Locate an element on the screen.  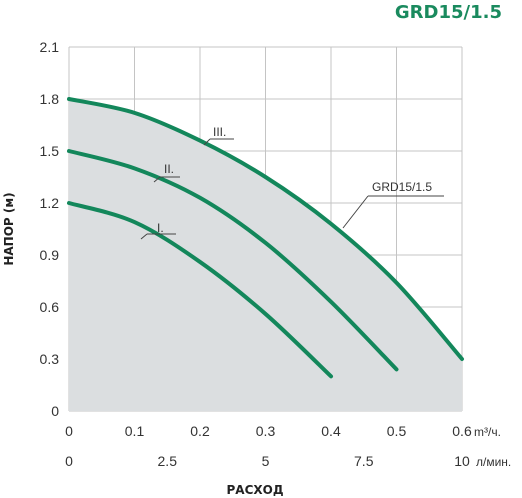
series-label: II. is located at coordinates (169, 169).